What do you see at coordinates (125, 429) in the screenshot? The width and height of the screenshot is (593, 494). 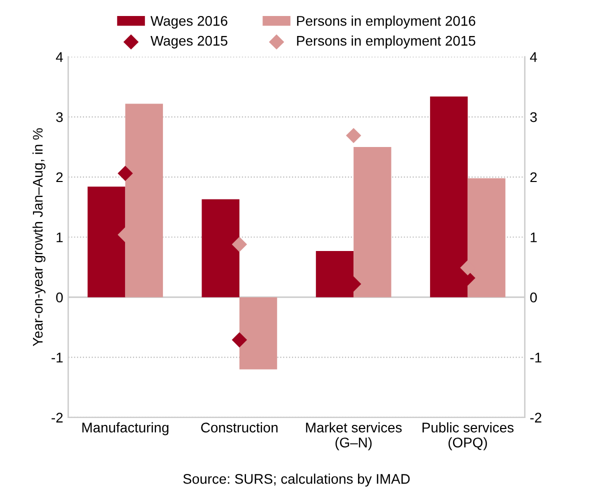 I see `x-tick-label: Manufacturing` at bounding box center [125, 429].